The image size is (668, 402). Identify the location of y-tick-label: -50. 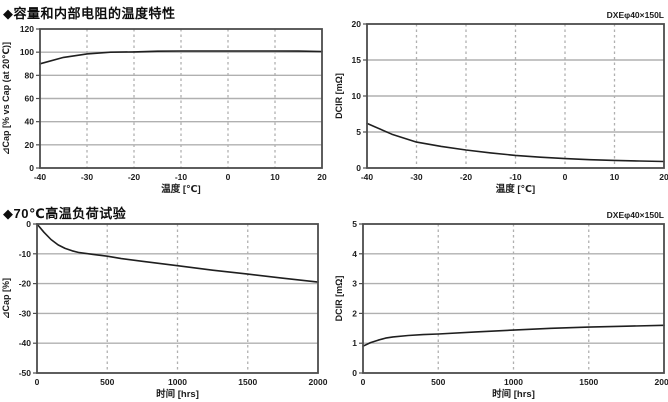
(25, 373).